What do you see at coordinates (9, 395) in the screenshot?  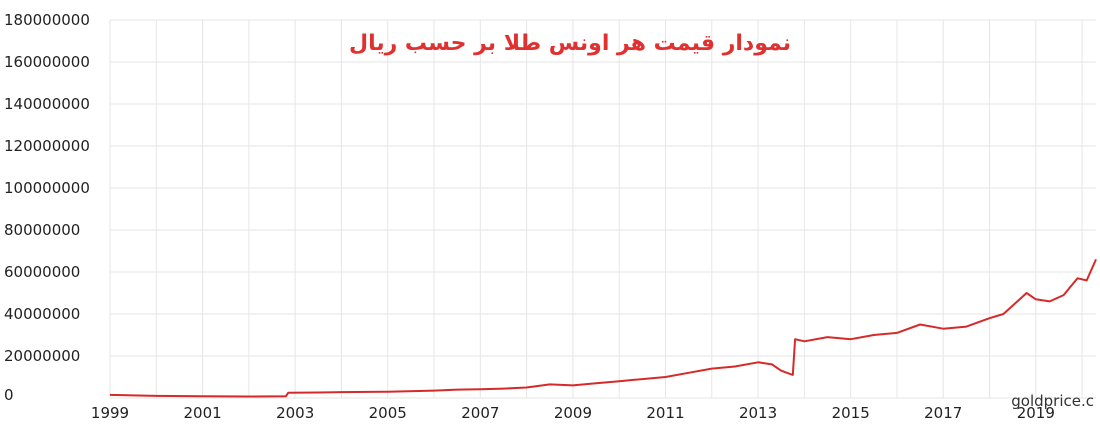 I see `y-tick-label: 0` at bounding box center [9, 395].